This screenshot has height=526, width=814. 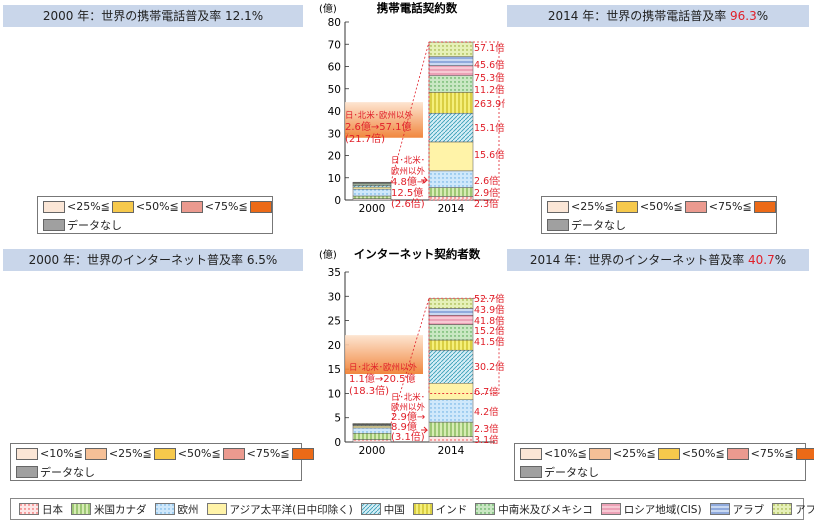 I want to click on region-name: 中南米及びメキシコ, so click(x=545, y=509).